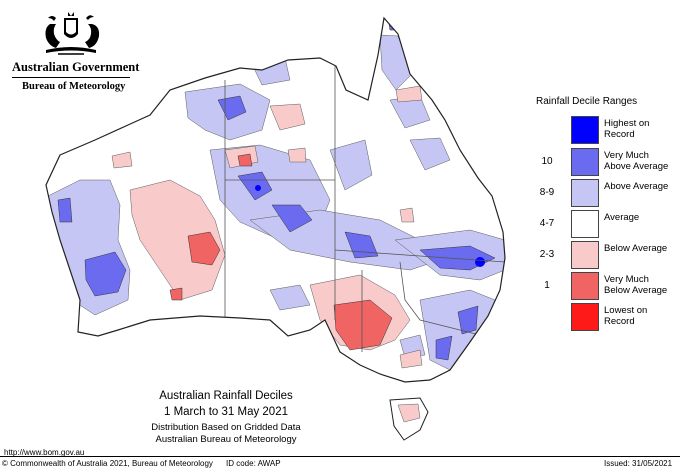 This screenshot has width=680, height=468. I want to click on legend-decile-code: 4-7, so click(547, 223).